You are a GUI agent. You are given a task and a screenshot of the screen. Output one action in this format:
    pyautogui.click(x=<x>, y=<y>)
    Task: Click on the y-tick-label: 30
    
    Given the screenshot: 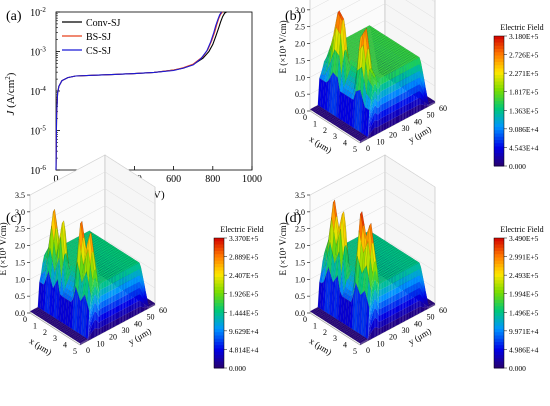 What is the action you would take?
    pyautogui.click(x=126, y=330)
    